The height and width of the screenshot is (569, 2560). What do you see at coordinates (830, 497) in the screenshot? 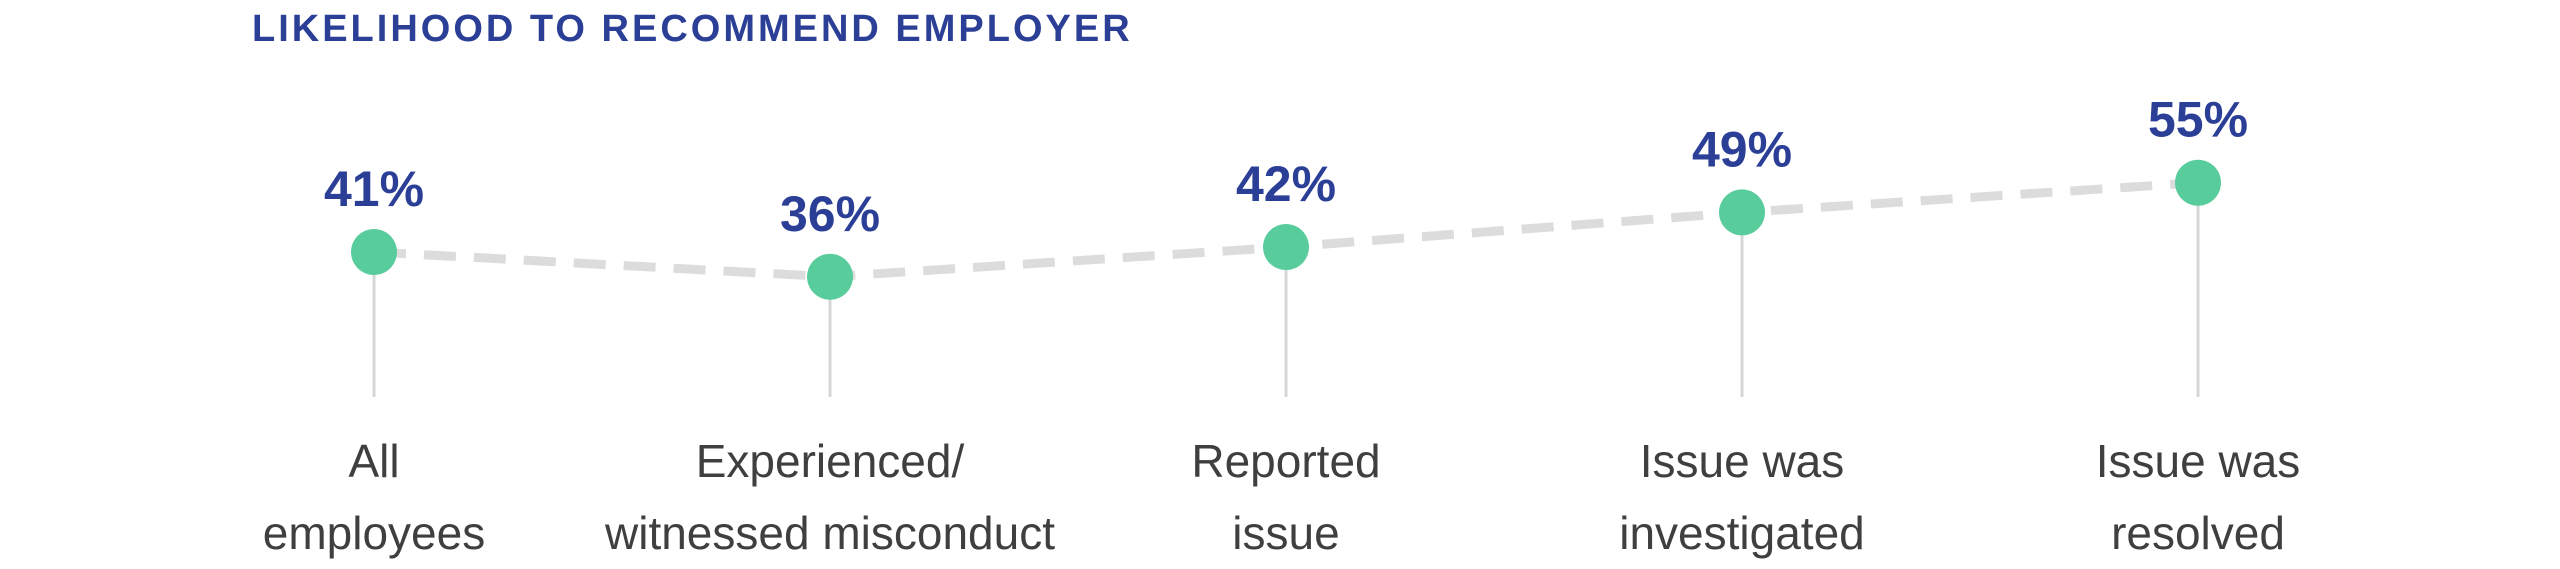
I see `category-label: Experienced/witnessed misconduct` at bounding box center [830, 497].